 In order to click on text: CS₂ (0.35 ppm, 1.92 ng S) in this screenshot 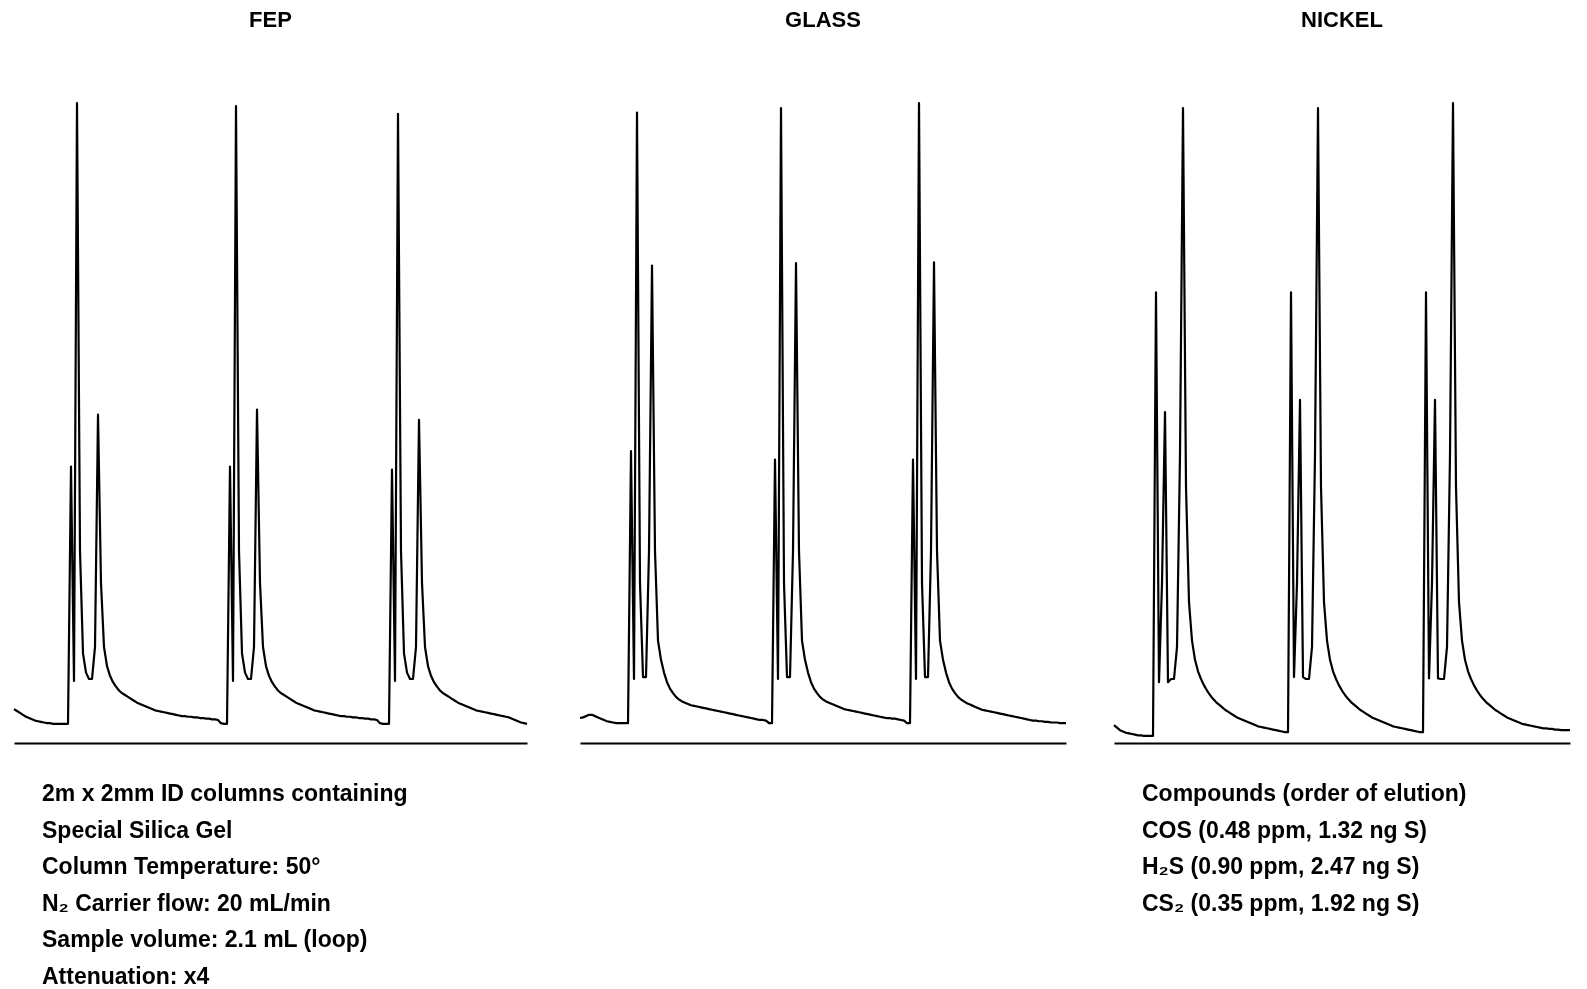, I will do `click(1281, 903)`.